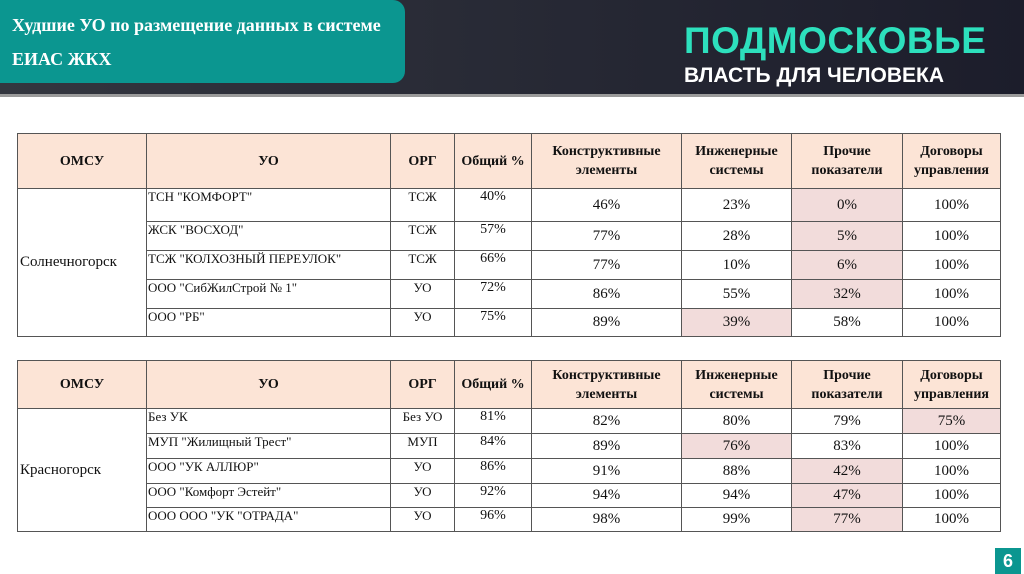 Image resolution: width=1024 pixels, height=574 pixels. What do you see at coordinates (736, 519) in the screenshot?
I see `eng-cell: 99%` at bounding box center [736, 519].